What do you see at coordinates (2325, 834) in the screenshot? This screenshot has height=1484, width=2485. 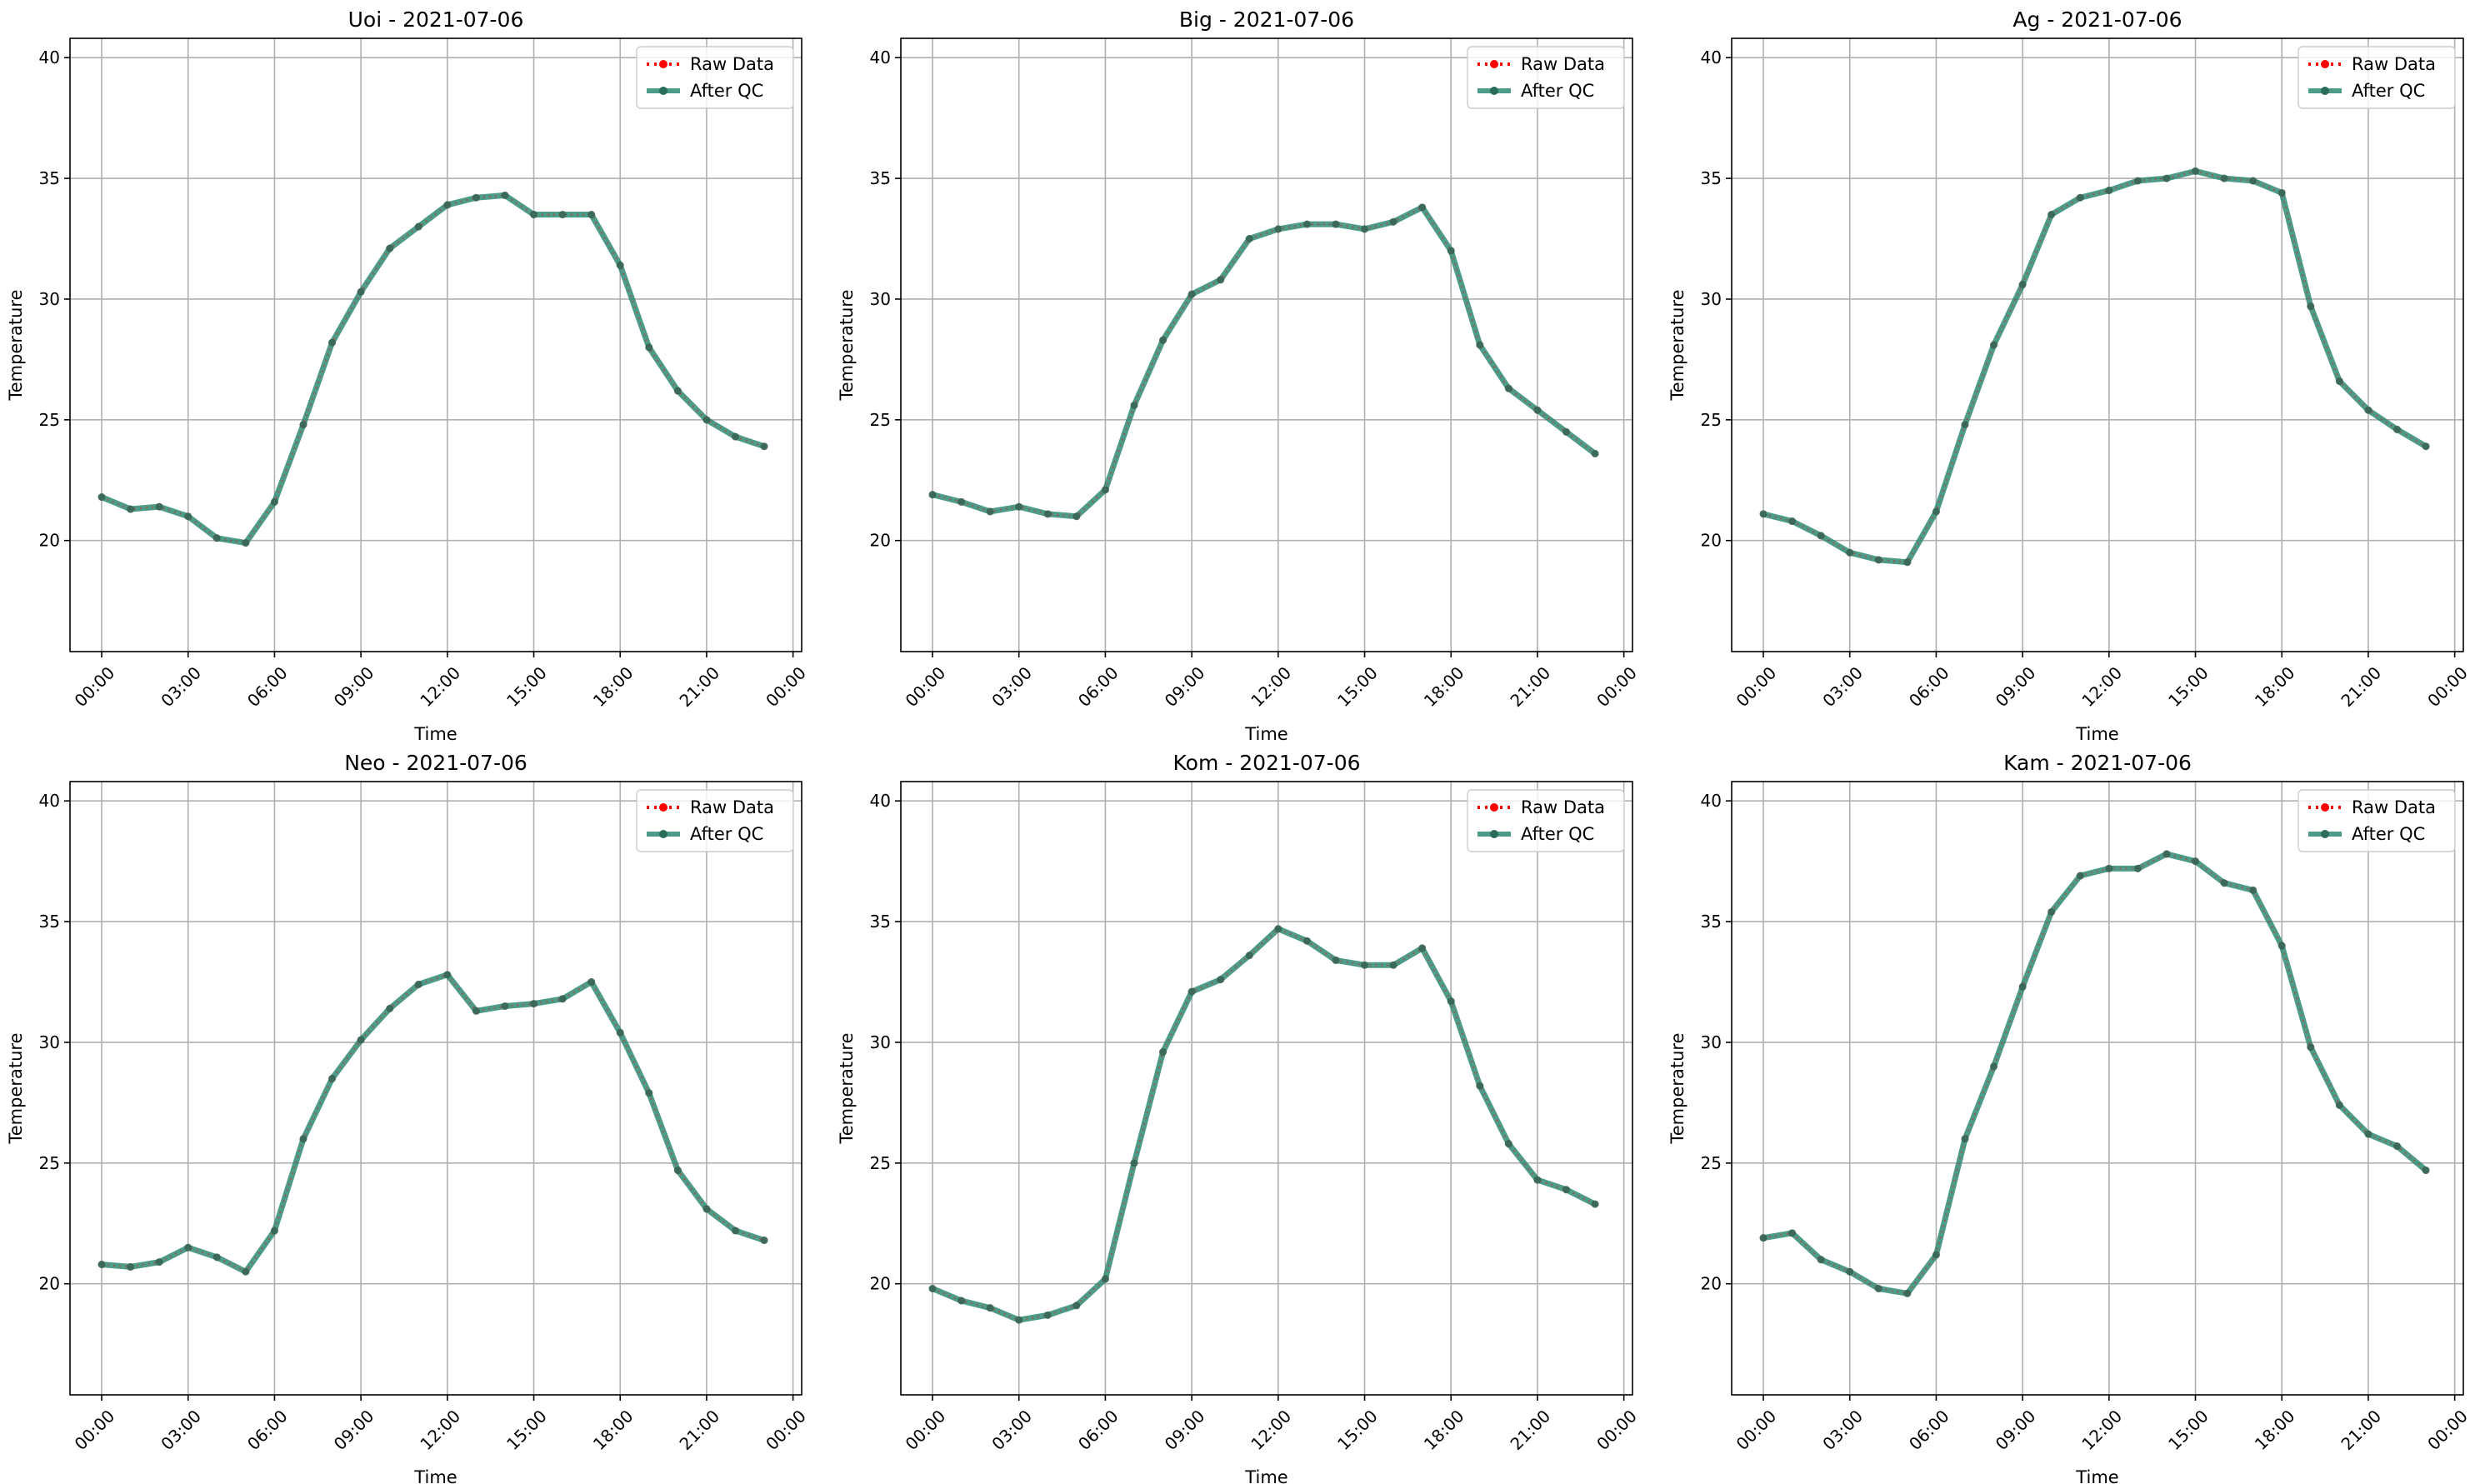 I see `legend-marker-after-qc` at bounding box center [2325, 834].